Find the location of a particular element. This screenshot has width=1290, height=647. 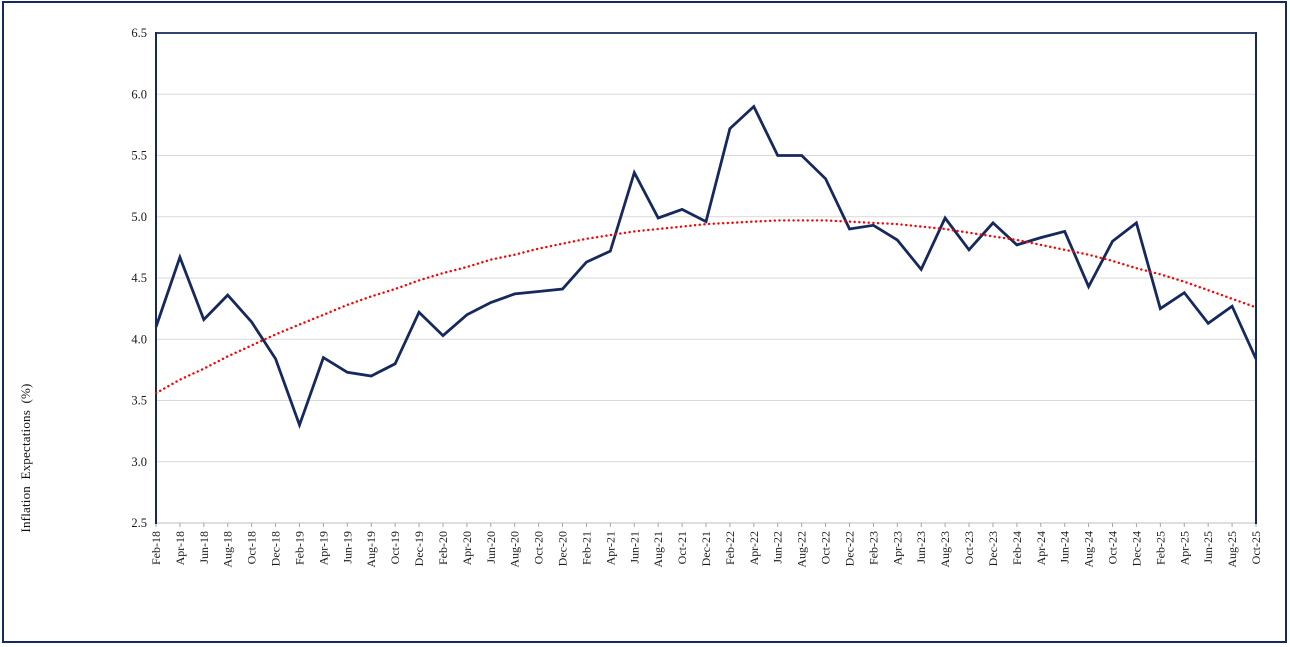

x-tick-label: Feb-25 is located at coordinates (1160, 548).